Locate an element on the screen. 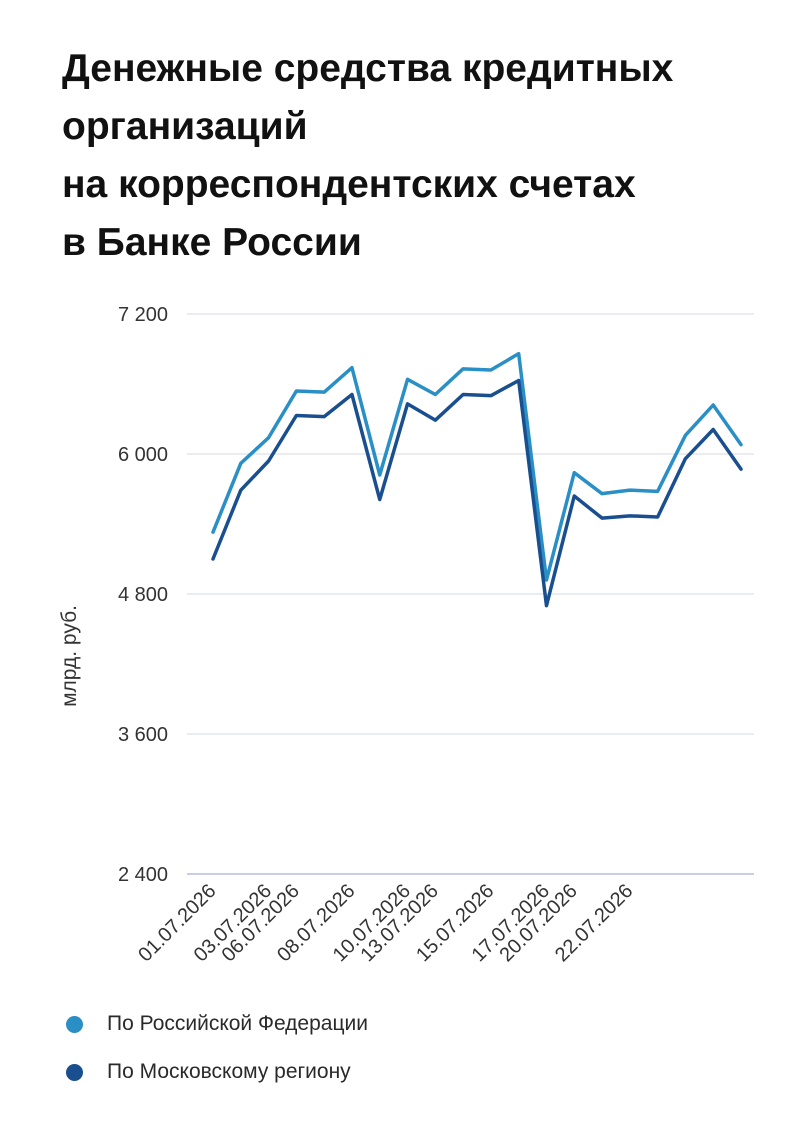 The width and height of the screenshot is (806, 1124). y-tick-label: 7 200 is located at coordinates (143, 315).